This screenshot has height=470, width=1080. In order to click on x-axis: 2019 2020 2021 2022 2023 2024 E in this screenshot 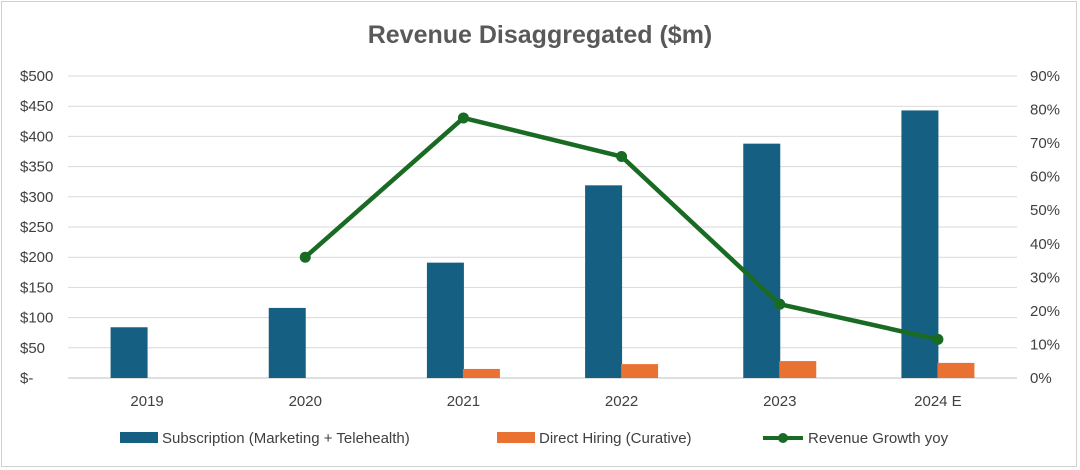, I will do `click(545, 401)`.